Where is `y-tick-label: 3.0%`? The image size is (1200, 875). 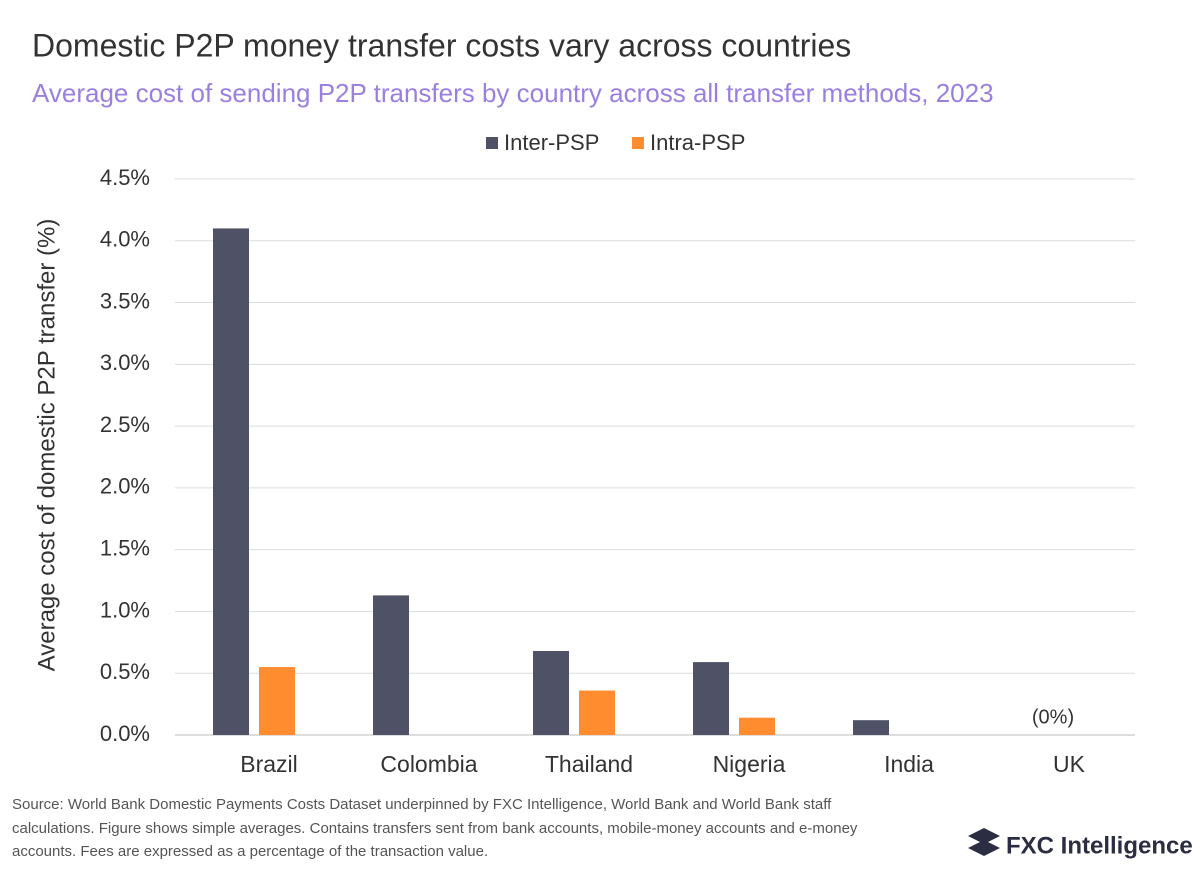 y-tick-label: 3.0% is located at coordinates (125, 362).